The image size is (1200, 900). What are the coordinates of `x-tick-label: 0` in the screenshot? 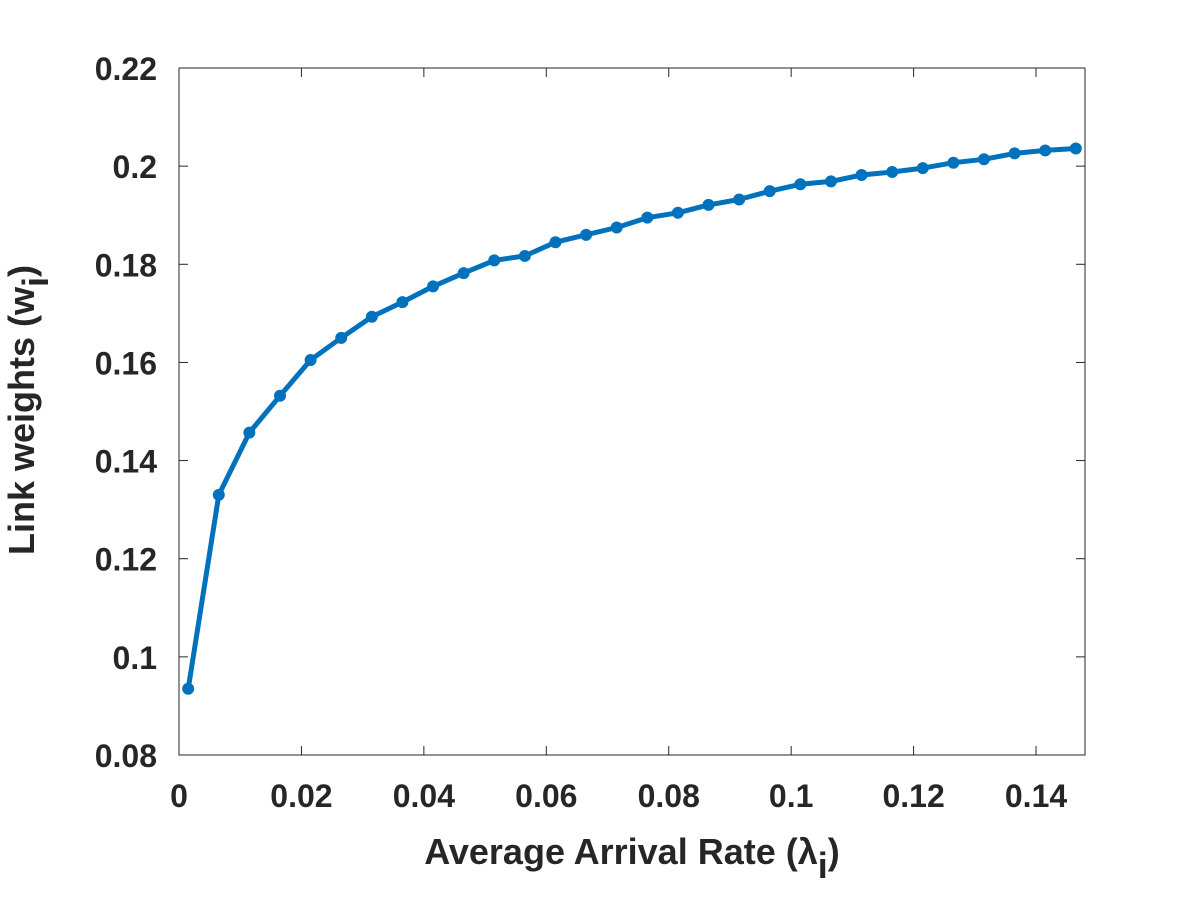 It's located at (179, 796).